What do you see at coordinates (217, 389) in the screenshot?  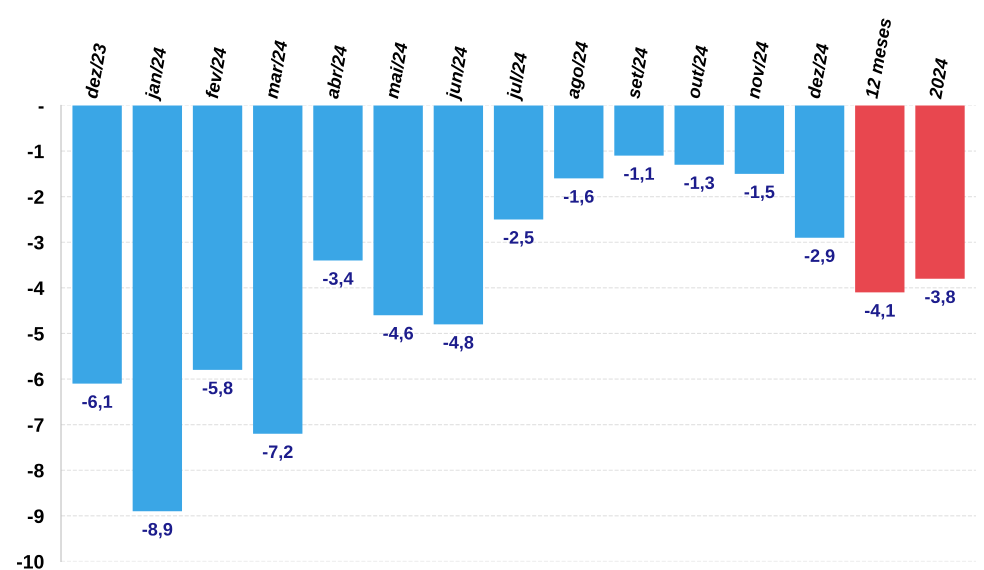 I see `data-label: -5,8` at bounding box center [217, 389].